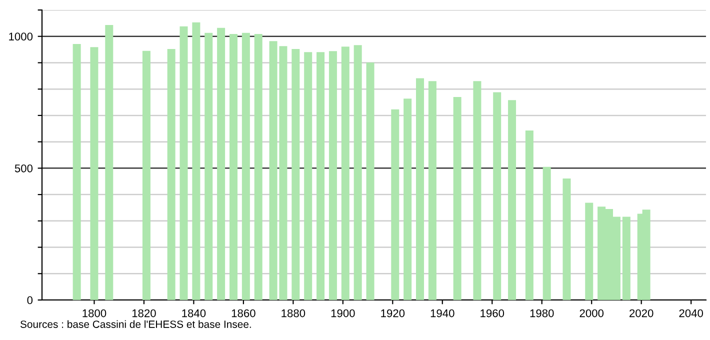 The image size is (710, 340). I want to click on source-note: Sources : base Cassini de l'EHESS et base Insee., so click(135, 324).